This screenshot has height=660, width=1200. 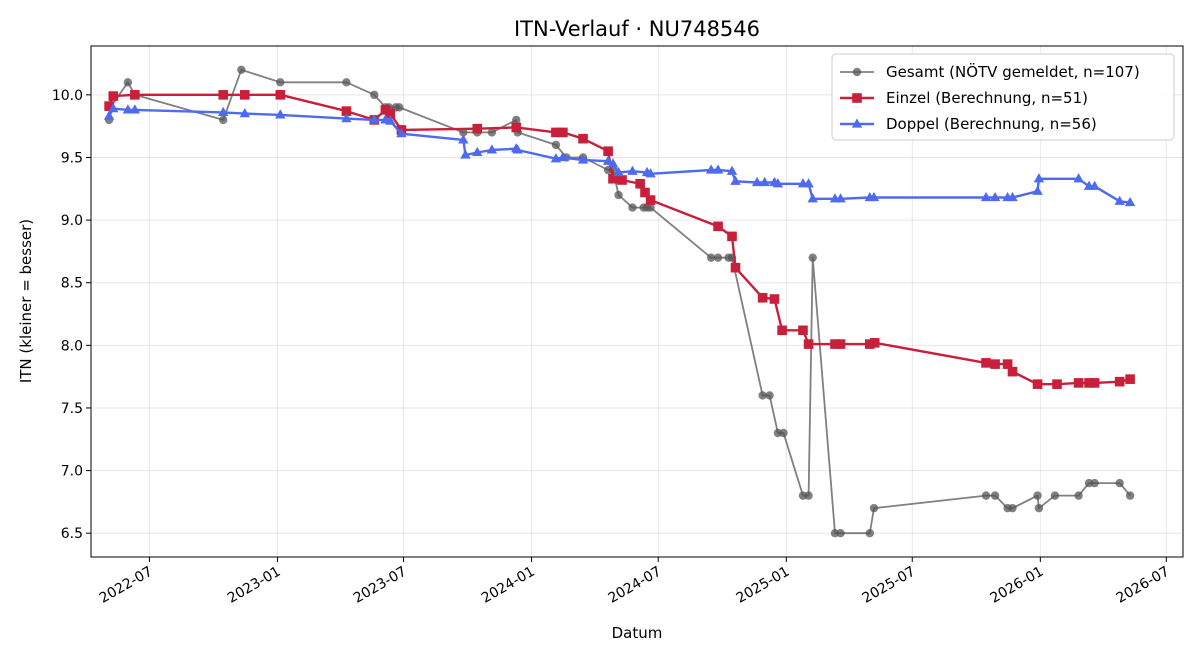 What do you see at coordinates (637, 29) in the screenshot?
I see `chart-title: ITN-Verlauf · NU748546` at bounding box center [637, 29].